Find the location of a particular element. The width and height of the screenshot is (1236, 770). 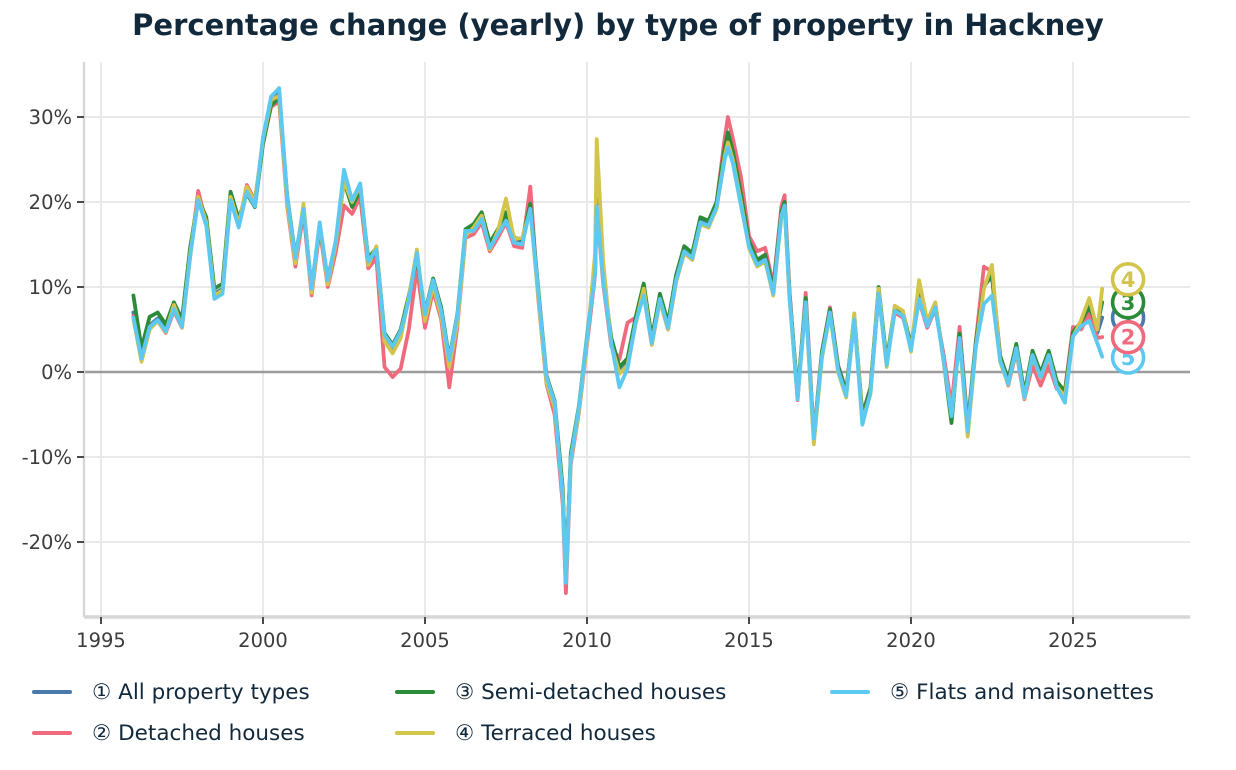

legend-column-3: ⑤ Flats and maisonettes is located at coordinates (992, 692).